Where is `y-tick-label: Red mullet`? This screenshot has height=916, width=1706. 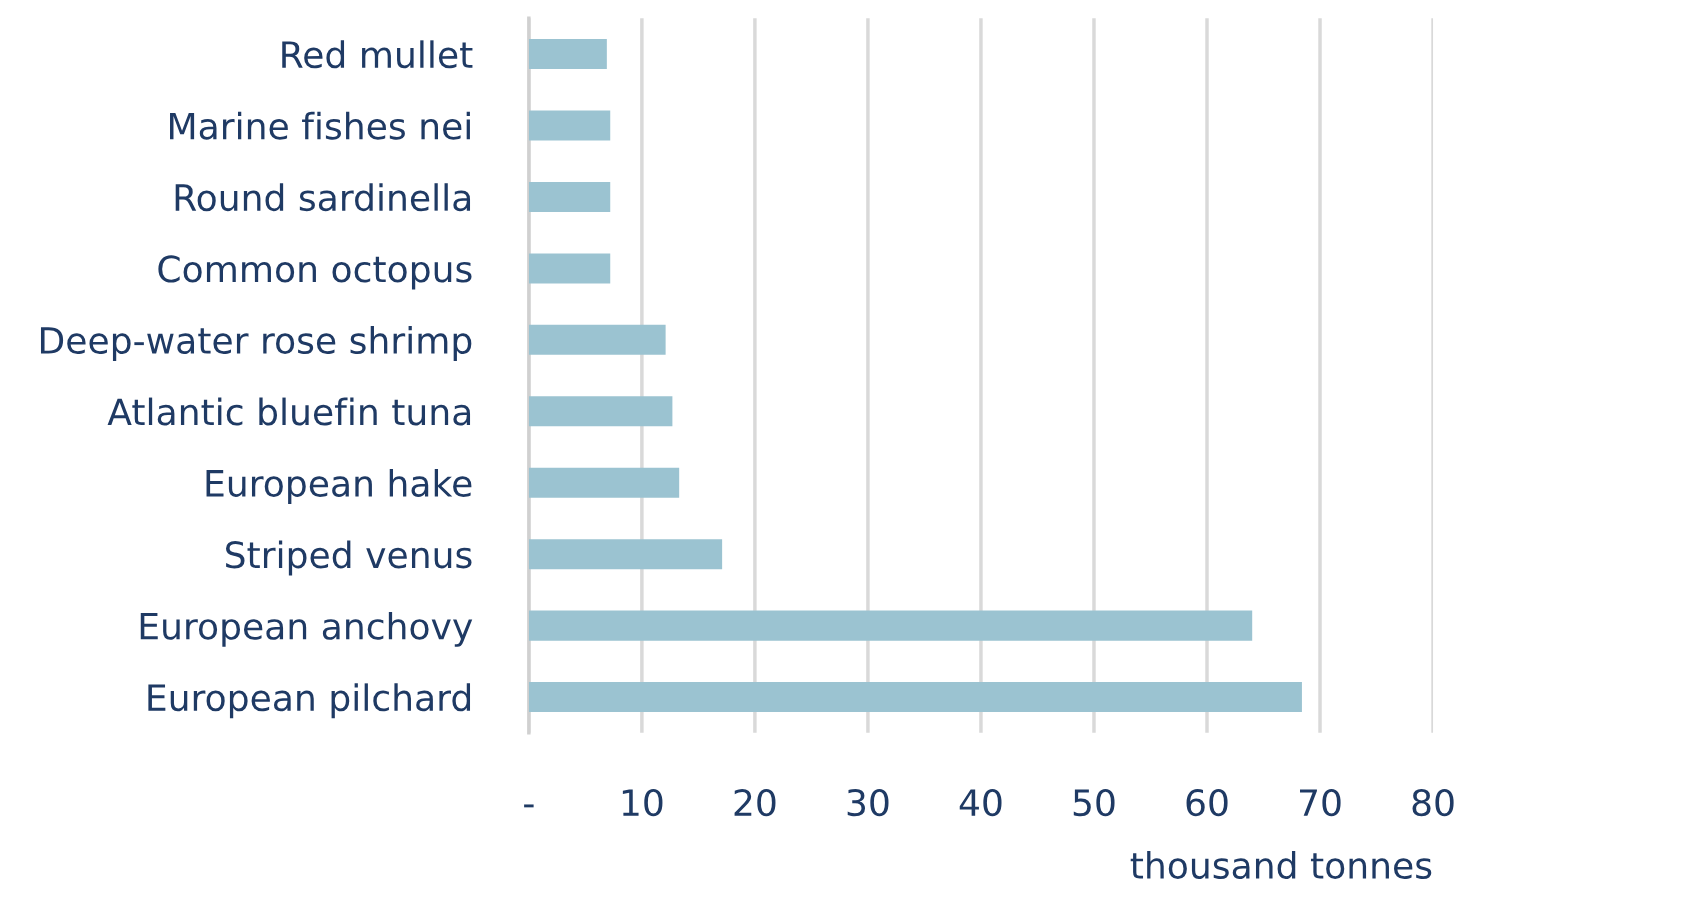
y-tick-label: Red mullet is located at coordinates (377, 54).